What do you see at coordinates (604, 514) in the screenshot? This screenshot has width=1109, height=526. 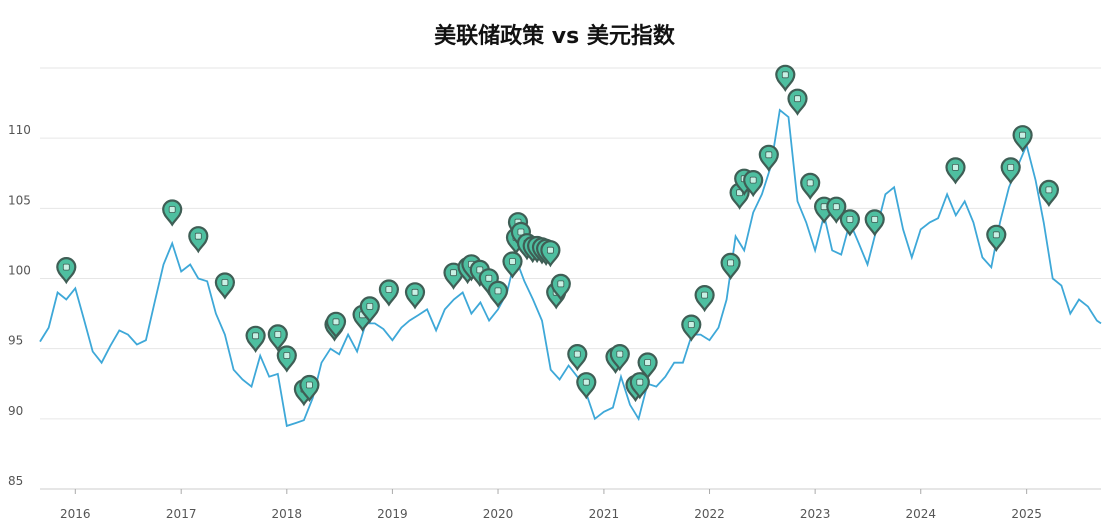 I see `x-tick-label: 2021` at bounding box center [604, 514].